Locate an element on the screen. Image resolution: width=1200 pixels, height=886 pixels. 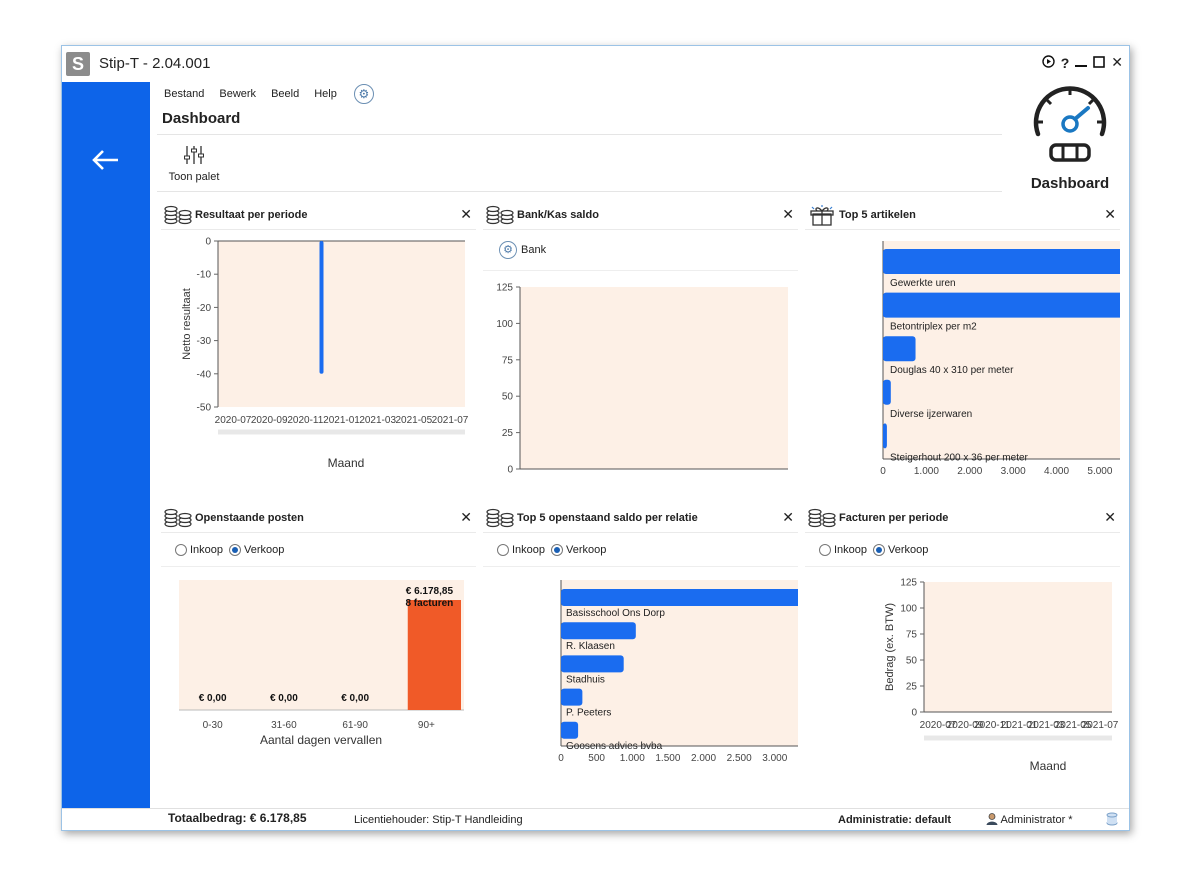
radio-group: Inkoop Verkoop is located at coordinates (551, 550).